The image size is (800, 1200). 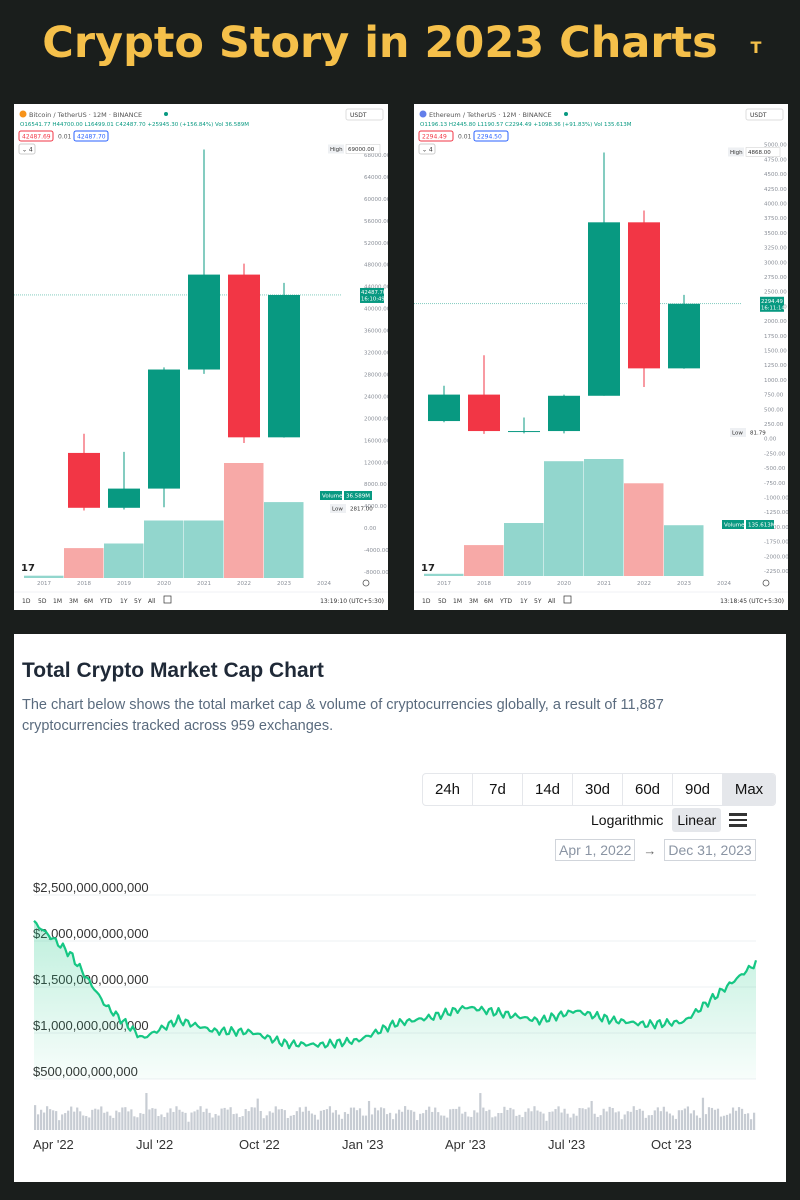 What do you see at coordinates (498, 789) in the screenshot?
I see `range-tab-7d: 7d` at bounding box center [498, 789].